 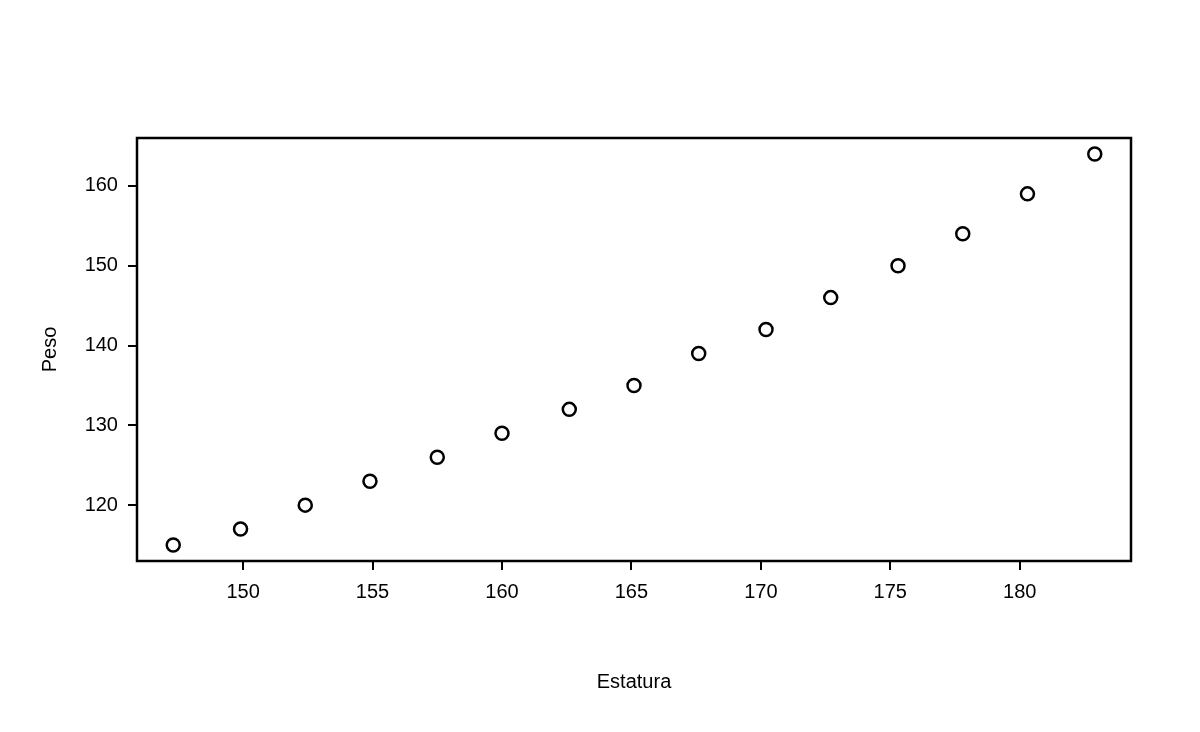 What do you see at coordinates (502, 590) in the screenshot?
I see `x-tick-label: 160` at bounding box center [502, 590].